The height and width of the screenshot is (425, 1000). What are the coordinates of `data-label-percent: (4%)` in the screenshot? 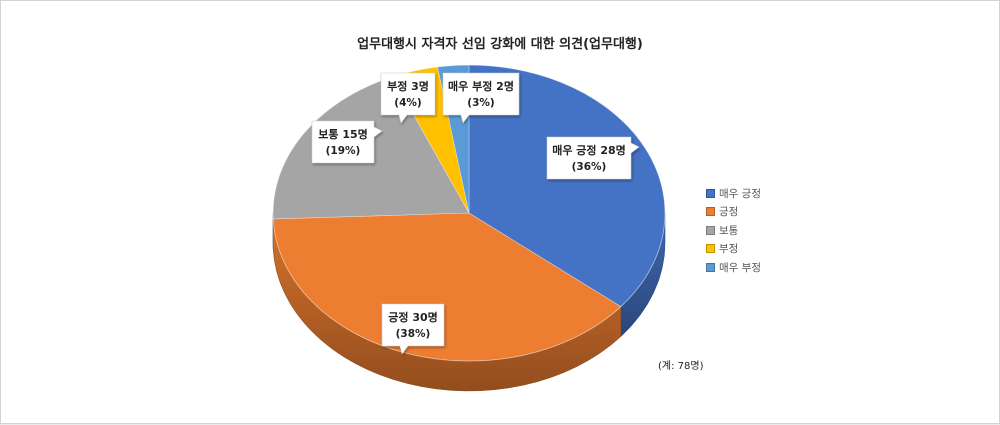 It's located at (407, 103).